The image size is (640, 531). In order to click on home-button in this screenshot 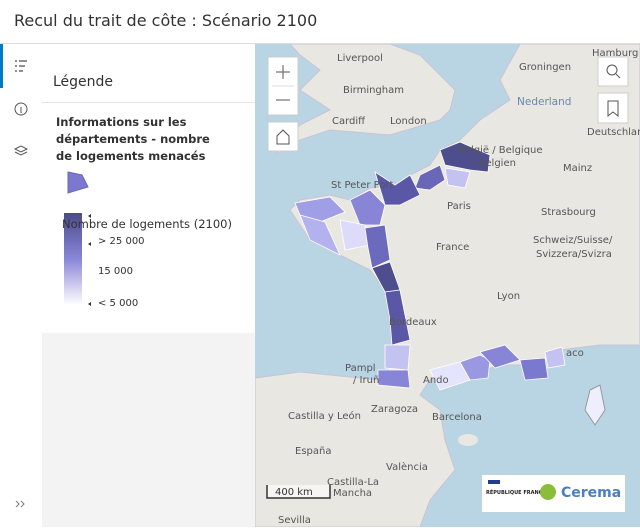, I will do `click(283, 136)`.